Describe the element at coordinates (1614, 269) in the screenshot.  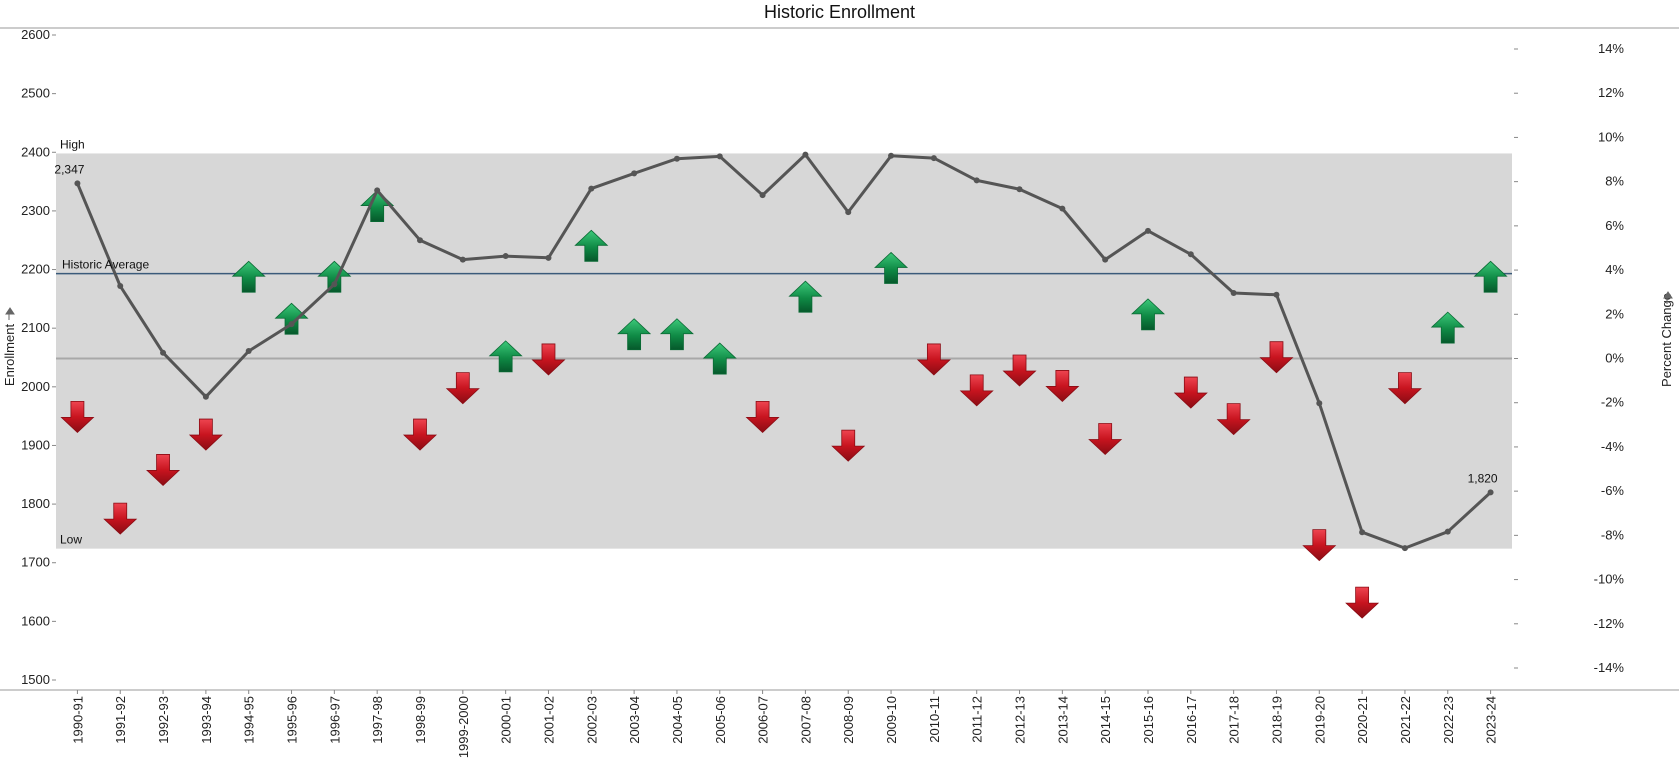
I see `y2-tick-label: 4%` at that location.